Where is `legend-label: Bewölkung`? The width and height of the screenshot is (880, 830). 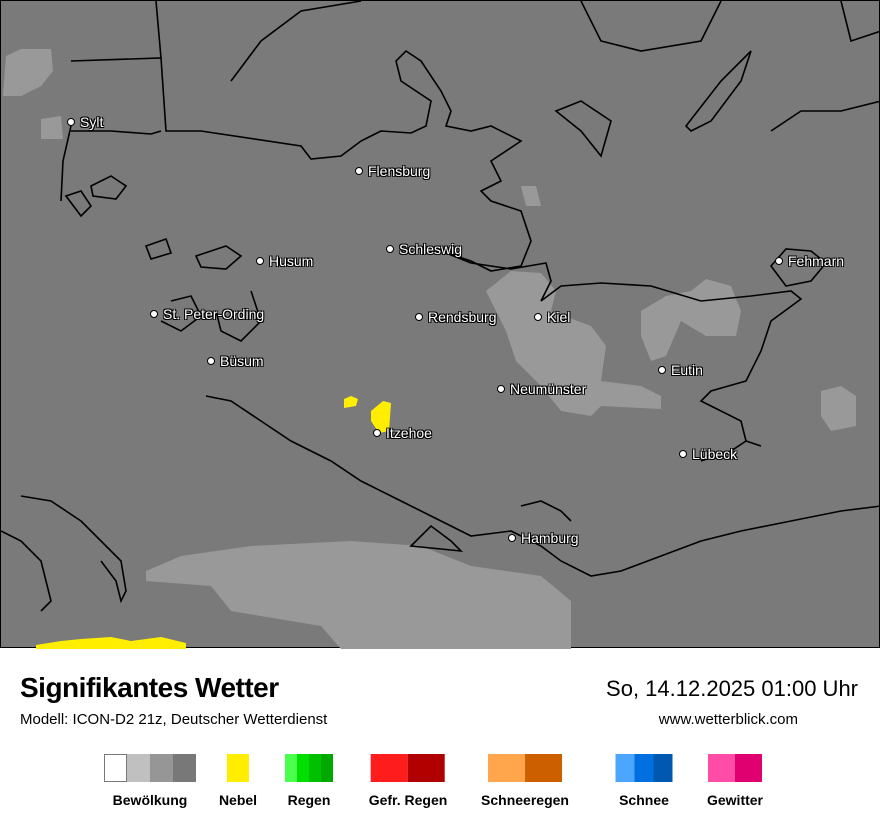 legend-label: Bewölkung is located at coordinates (150, 800).